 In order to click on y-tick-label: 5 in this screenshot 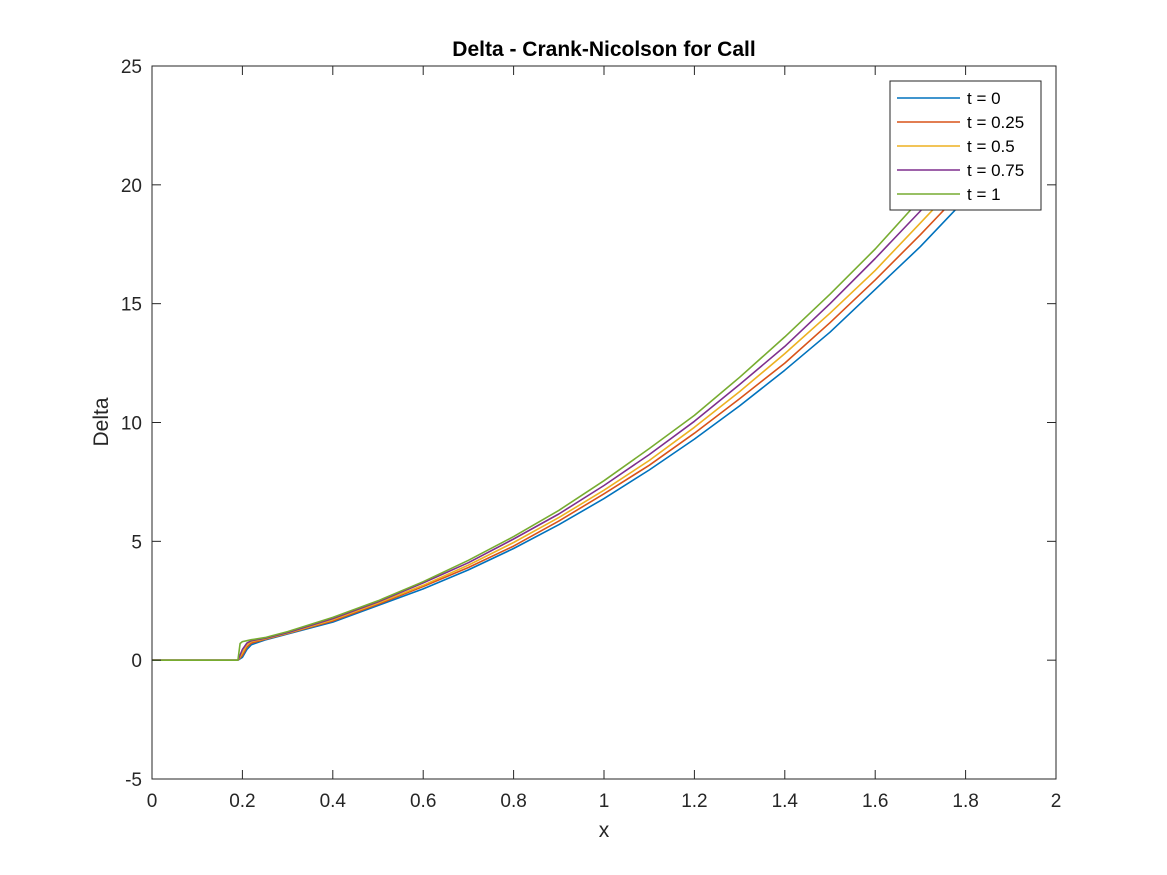, I will do `click(136, 542)`.